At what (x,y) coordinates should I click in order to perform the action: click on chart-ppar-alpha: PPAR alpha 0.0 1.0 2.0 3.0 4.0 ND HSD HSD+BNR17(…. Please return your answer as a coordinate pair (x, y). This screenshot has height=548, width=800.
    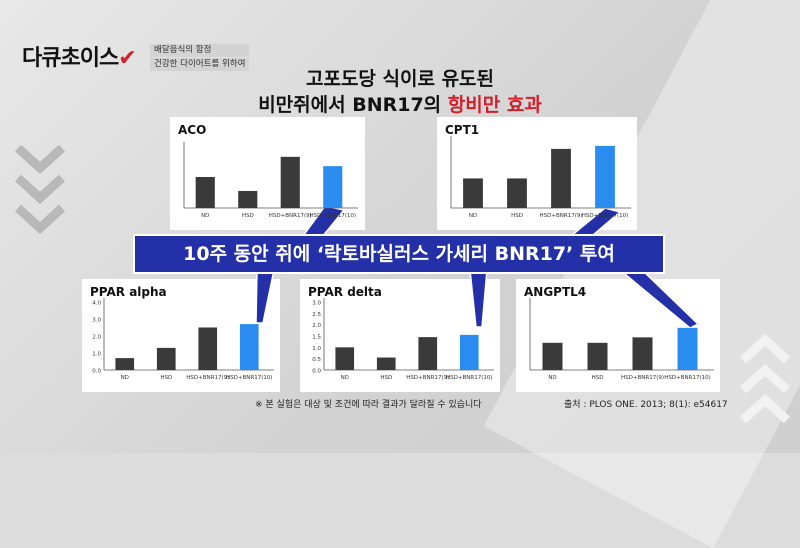
    Looking at the image, I should click on (182, 333).